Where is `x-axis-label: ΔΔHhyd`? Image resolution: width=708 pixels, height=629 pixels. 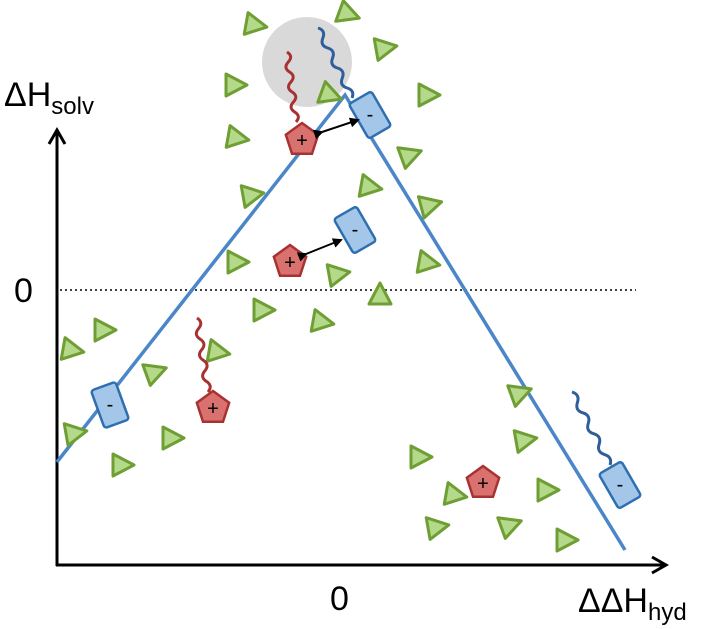
x-axis-label: ΔΔHhyd is located at coordinates (632, 604).